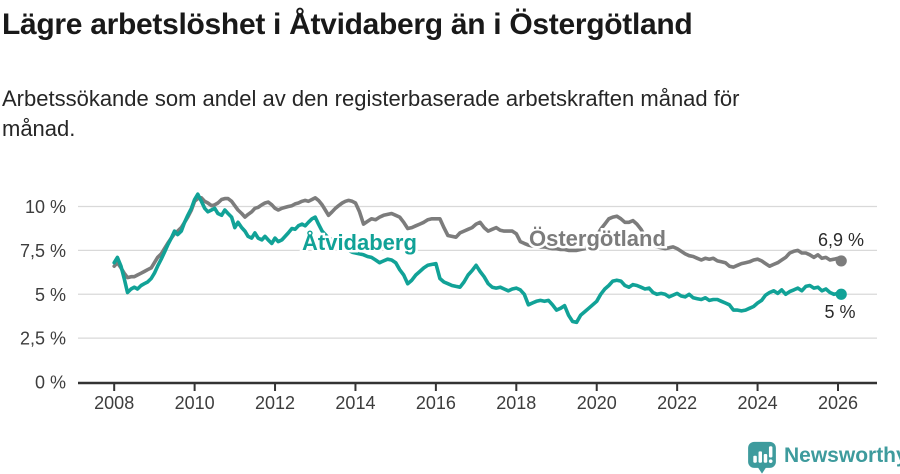 This screenshot has height=474, width=900. I want to click on end-value-atvidaberg: 5 %, so click(839, 312).